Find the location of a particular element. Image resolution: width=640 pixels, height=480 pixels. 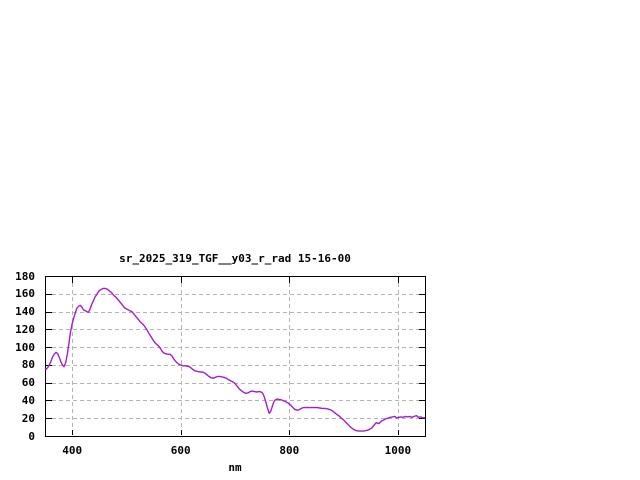

y-tick-label-160: 160 is located at coordinates (25, 294).